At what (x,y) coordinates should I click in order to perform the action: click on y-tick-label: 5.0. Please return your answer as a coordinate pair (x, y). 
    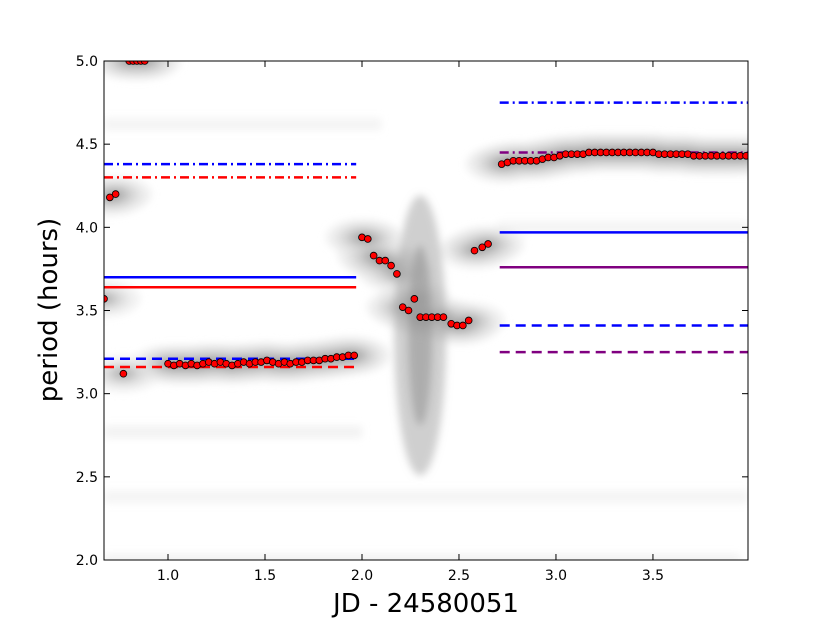
    Looking at the image, I should click on (87, 62).